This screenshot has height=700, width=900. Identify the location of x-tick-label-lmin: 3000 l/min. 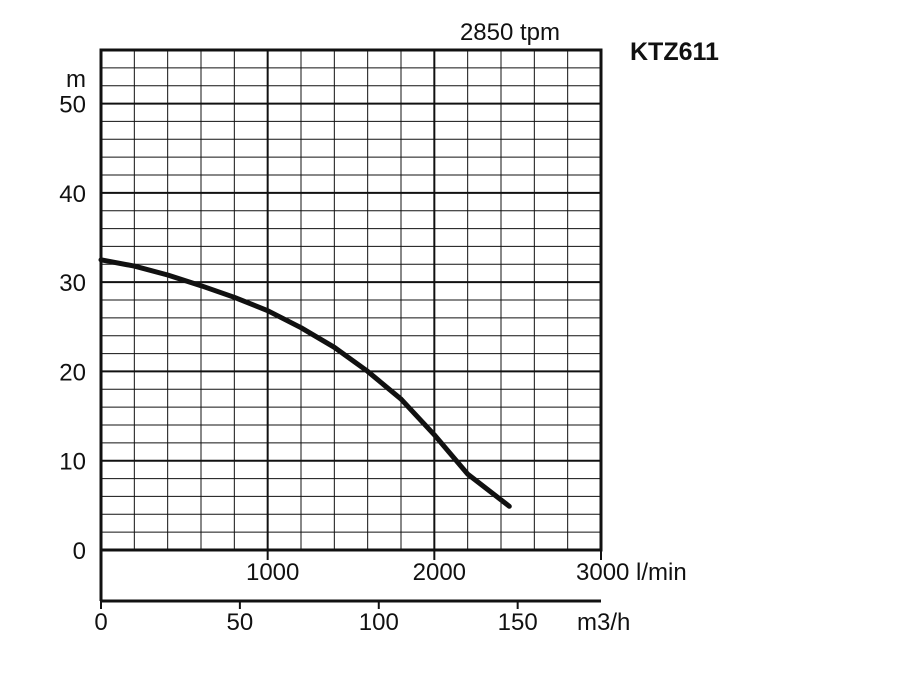
(631, 572).